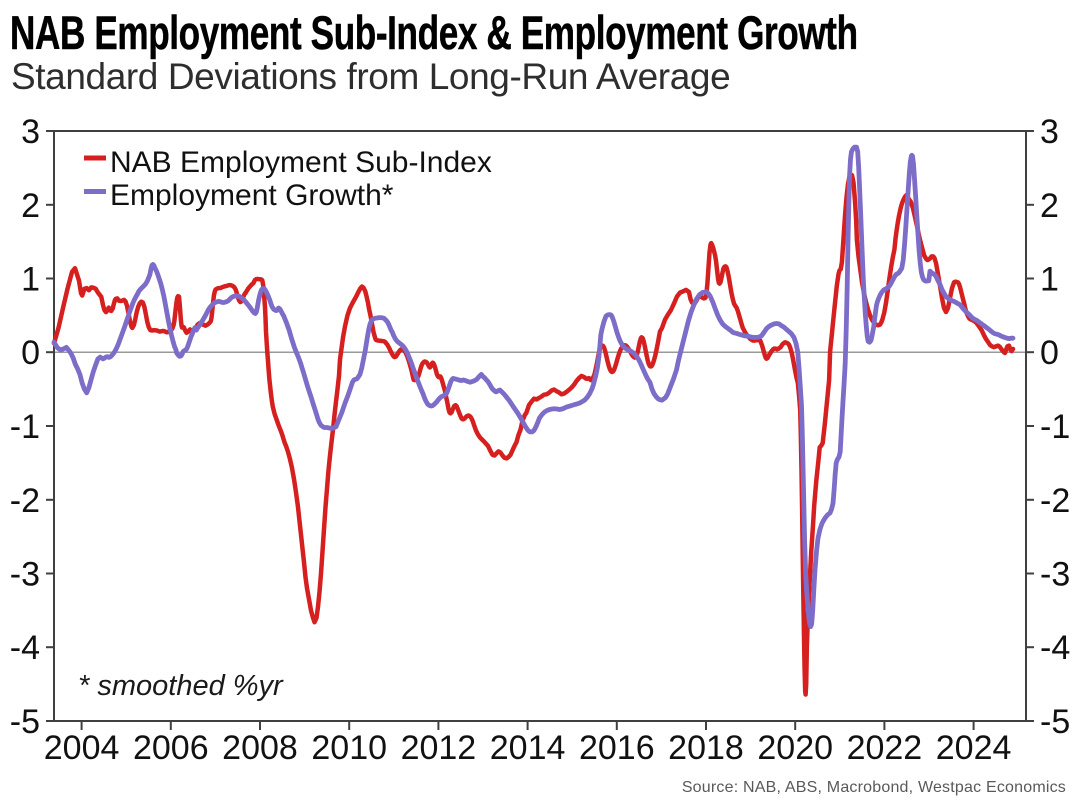 The image size is (1077, 800). I want to click on svg-text: 2004, so click(82, 748).